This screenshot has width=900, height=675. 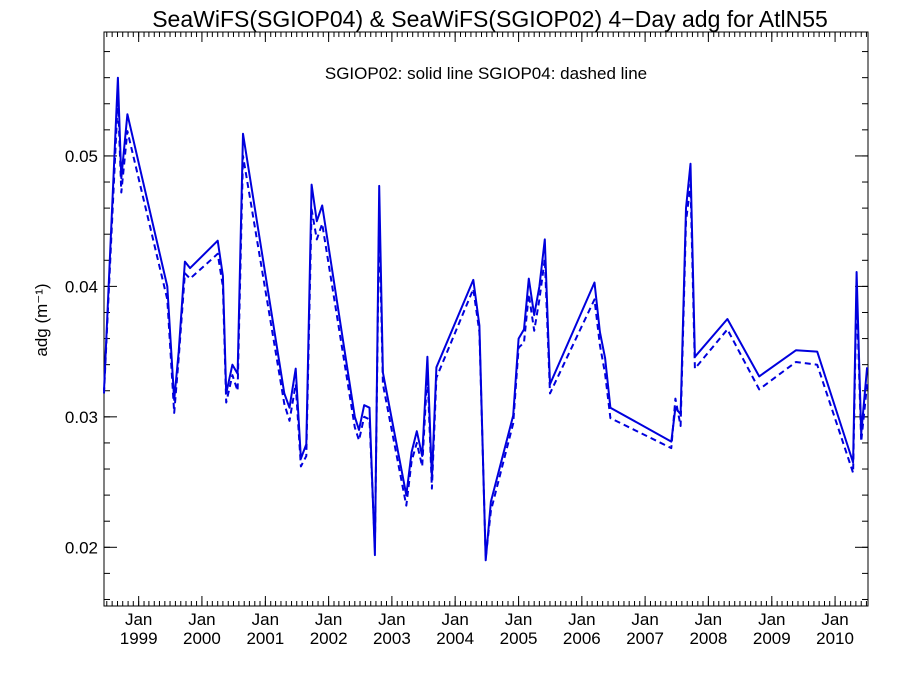 I want to click on y-tick-label: 0.03, so click(x=81, y=417).